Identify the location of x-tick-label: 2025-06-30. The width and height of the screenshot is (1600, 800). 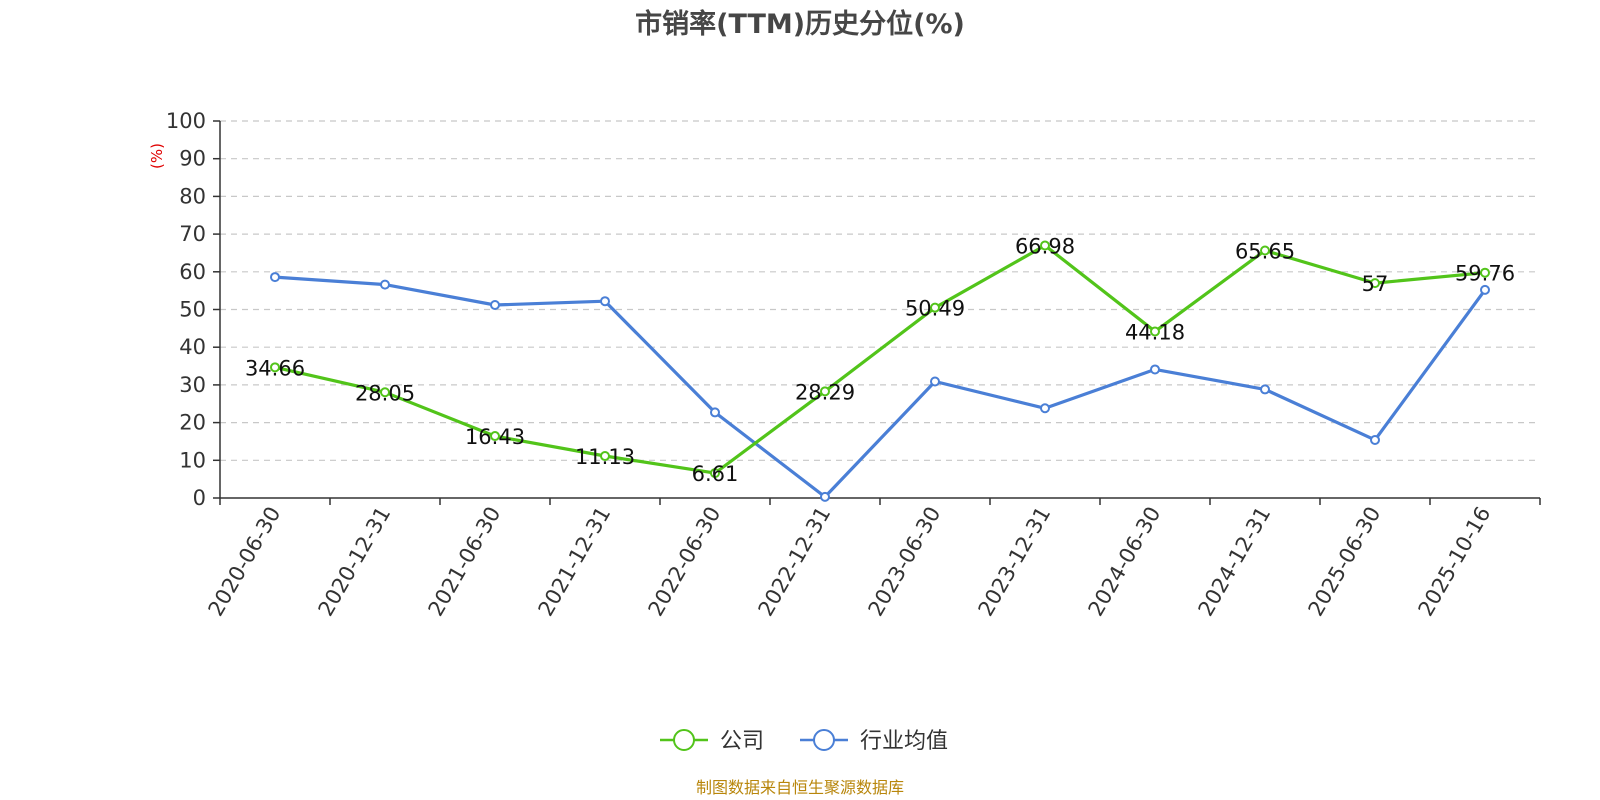
(1345, 562).